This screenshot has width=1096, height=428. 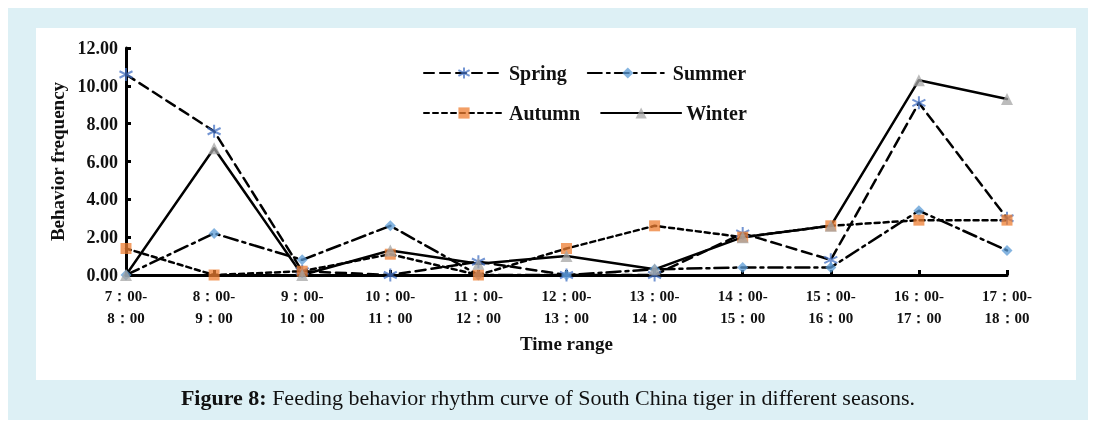 I want to click on x-tick-label: 14：00-15：00, so click(x=742, y=307).